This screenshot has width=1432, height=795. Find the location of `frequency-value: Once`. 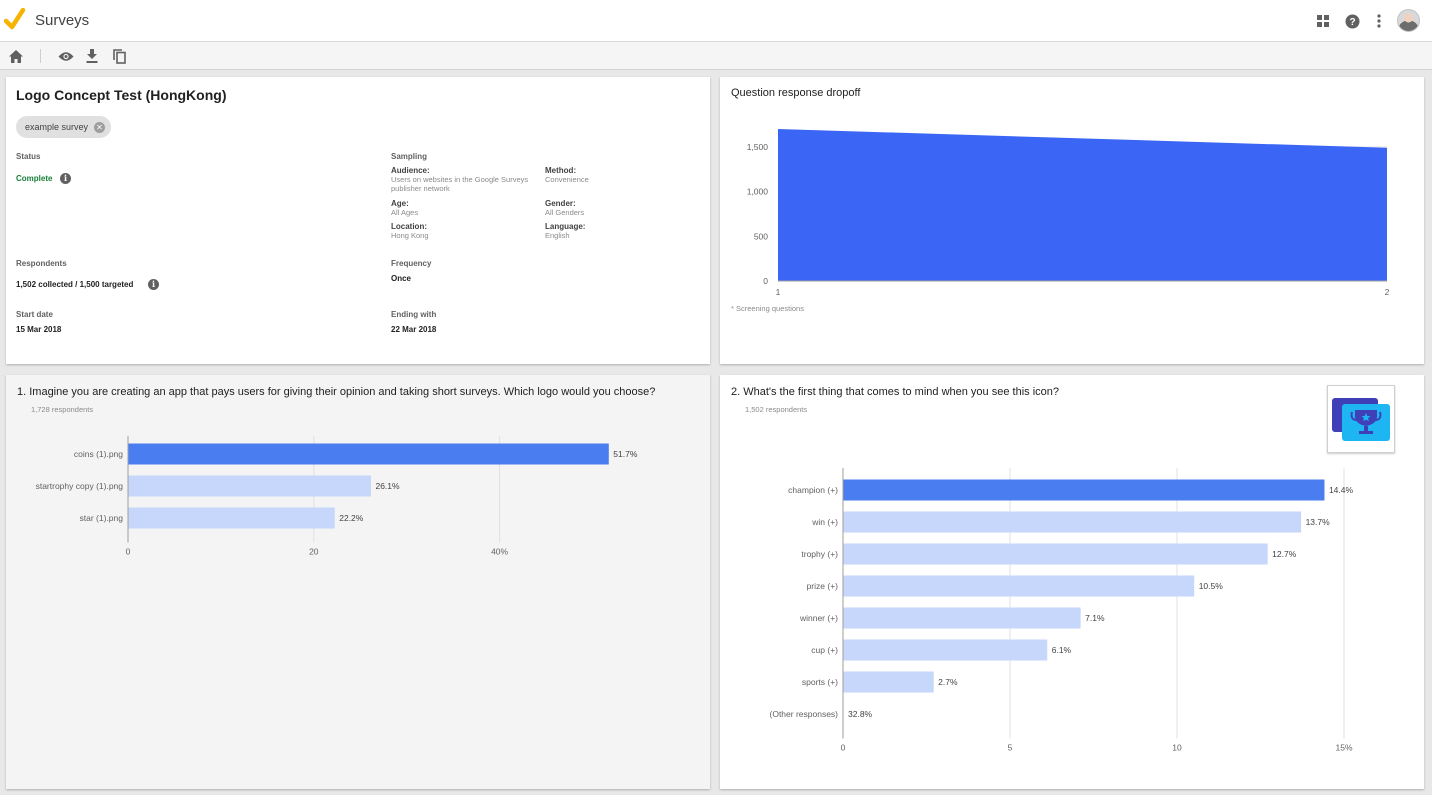

frequency-value: Once is located at coordinates (401, 278).